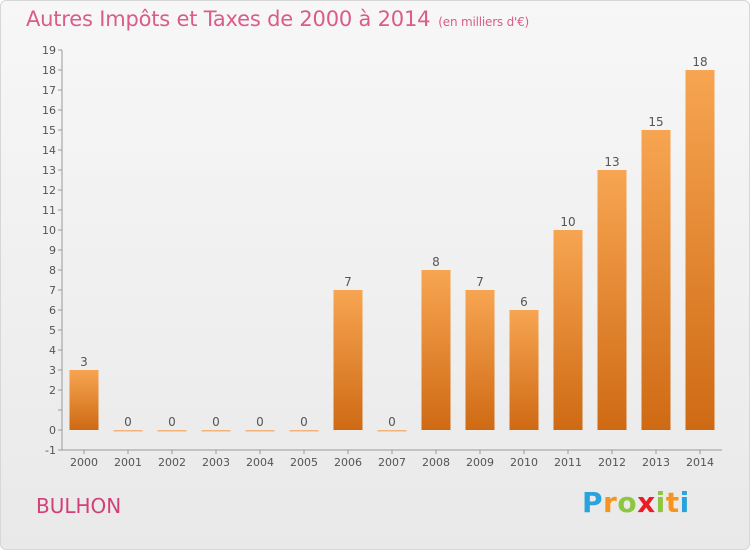 The image size is (750, 550). I want to click on x-tick-label: 2010, so click(524, 462).